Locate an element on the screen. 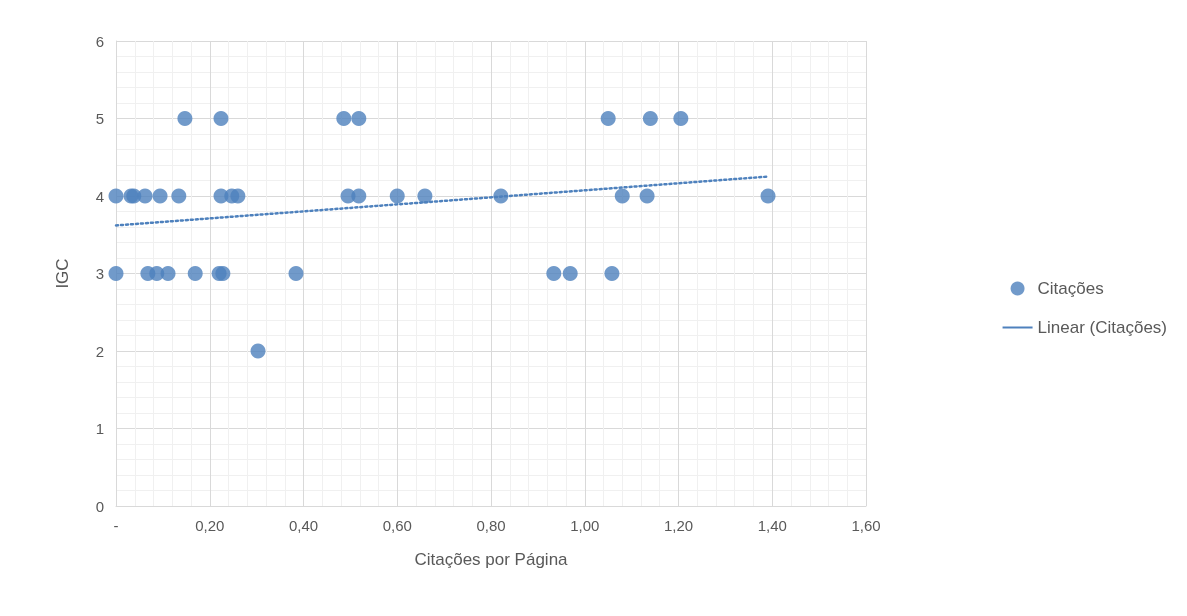 Image resolution: width=1187 pixels, height=616 pixels. y-tick-label: 4 is located at coordinates (99, 196).